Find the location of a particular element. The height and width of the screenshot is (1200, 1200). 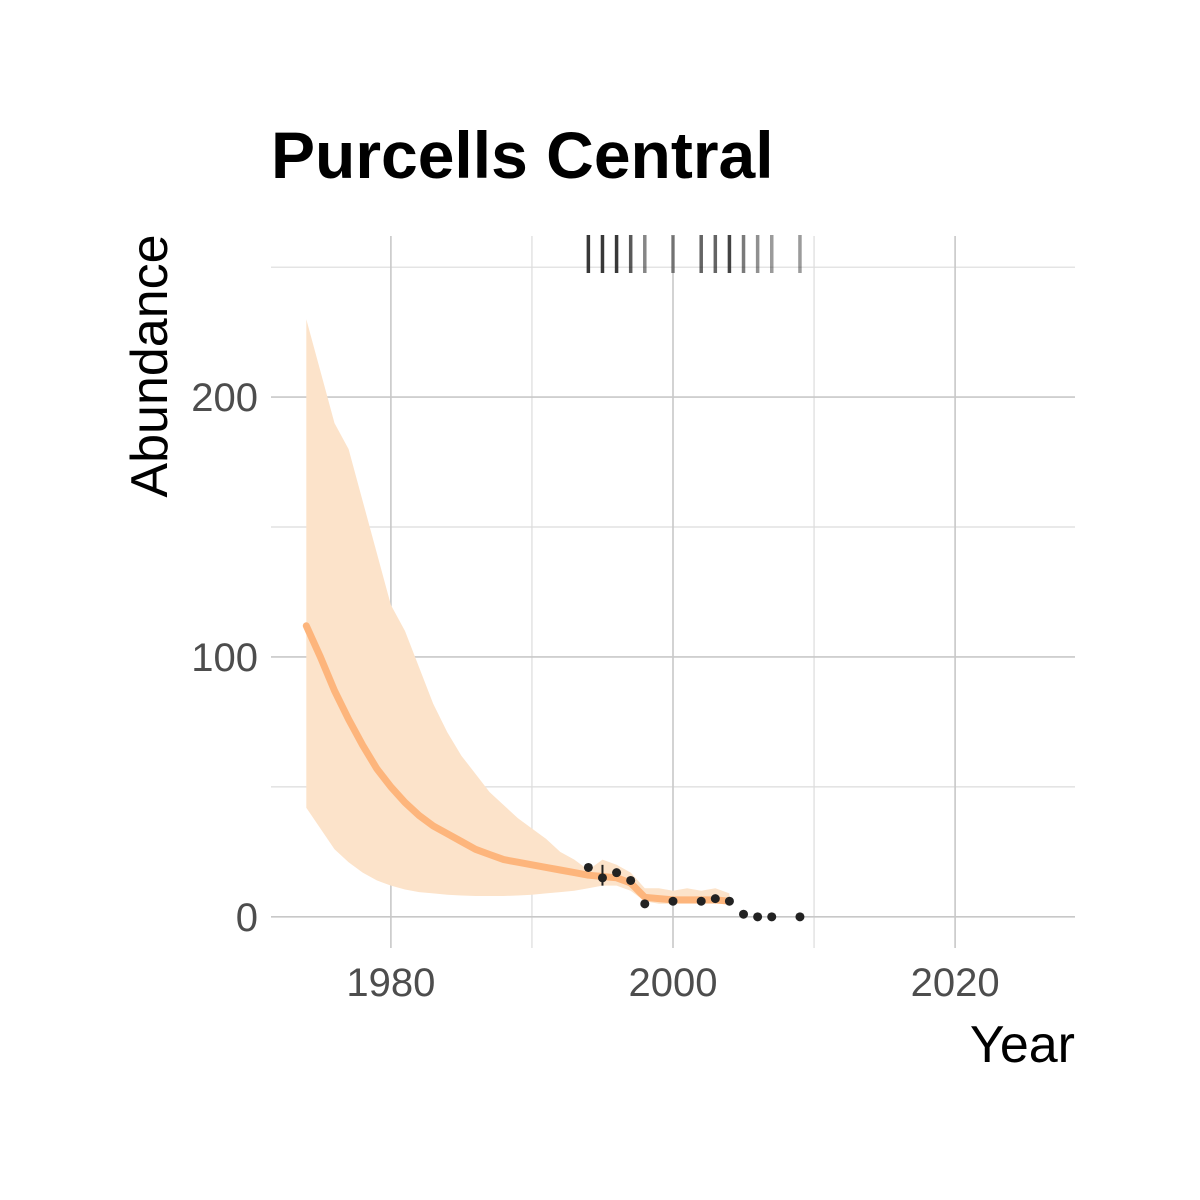

trend-line-layer is located at coordinates (517, 763).